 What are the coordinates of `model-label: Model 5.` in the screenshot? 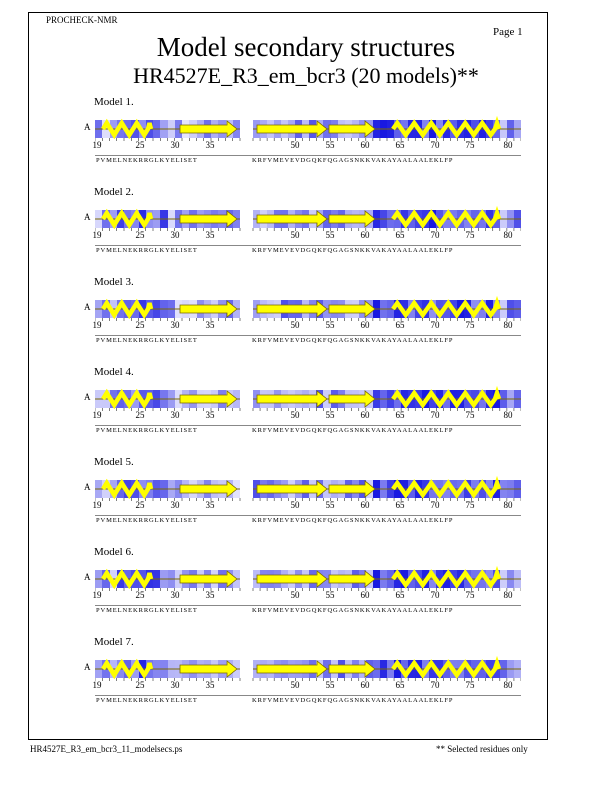 It's located at (114, 462).